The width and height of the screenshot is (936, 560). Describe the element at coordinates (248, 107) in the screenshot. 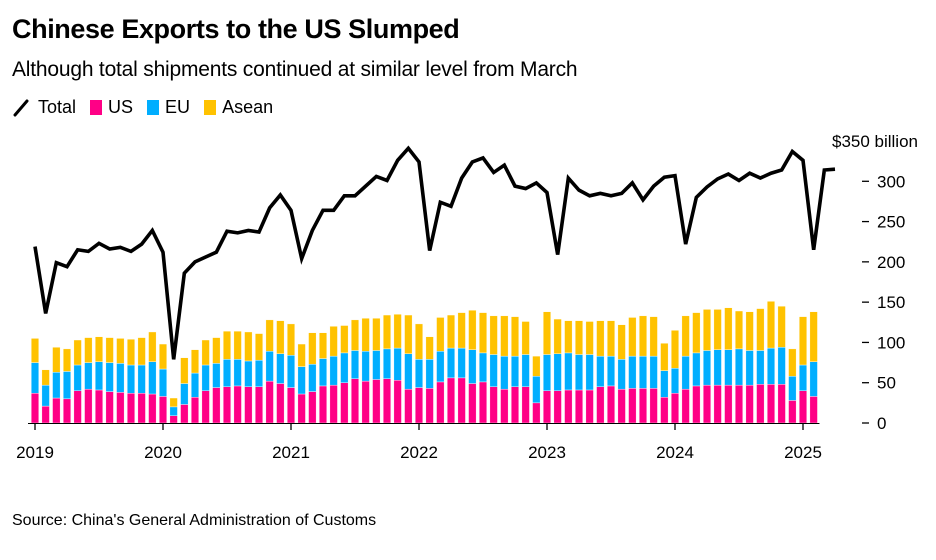

I see `legend-label-asean: Asean` at that location.